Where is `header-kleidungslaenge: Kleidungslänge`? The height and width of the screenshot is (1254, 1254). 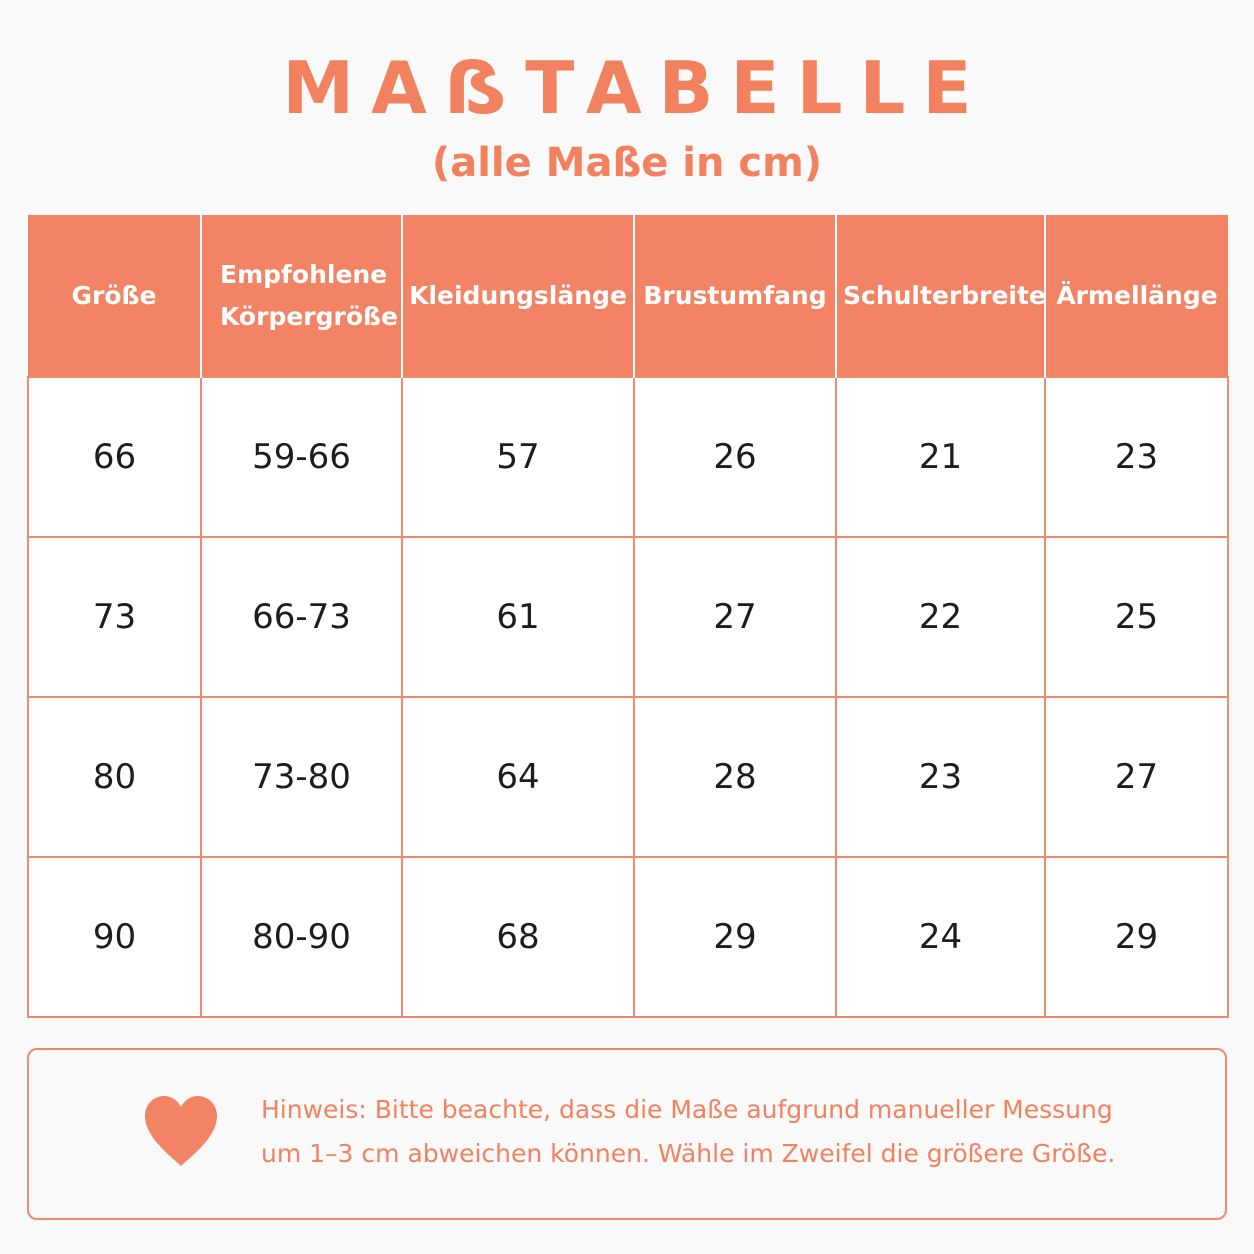 header-kleidungslaenge: Kleidungslänge is located at coordinates (517, 296).